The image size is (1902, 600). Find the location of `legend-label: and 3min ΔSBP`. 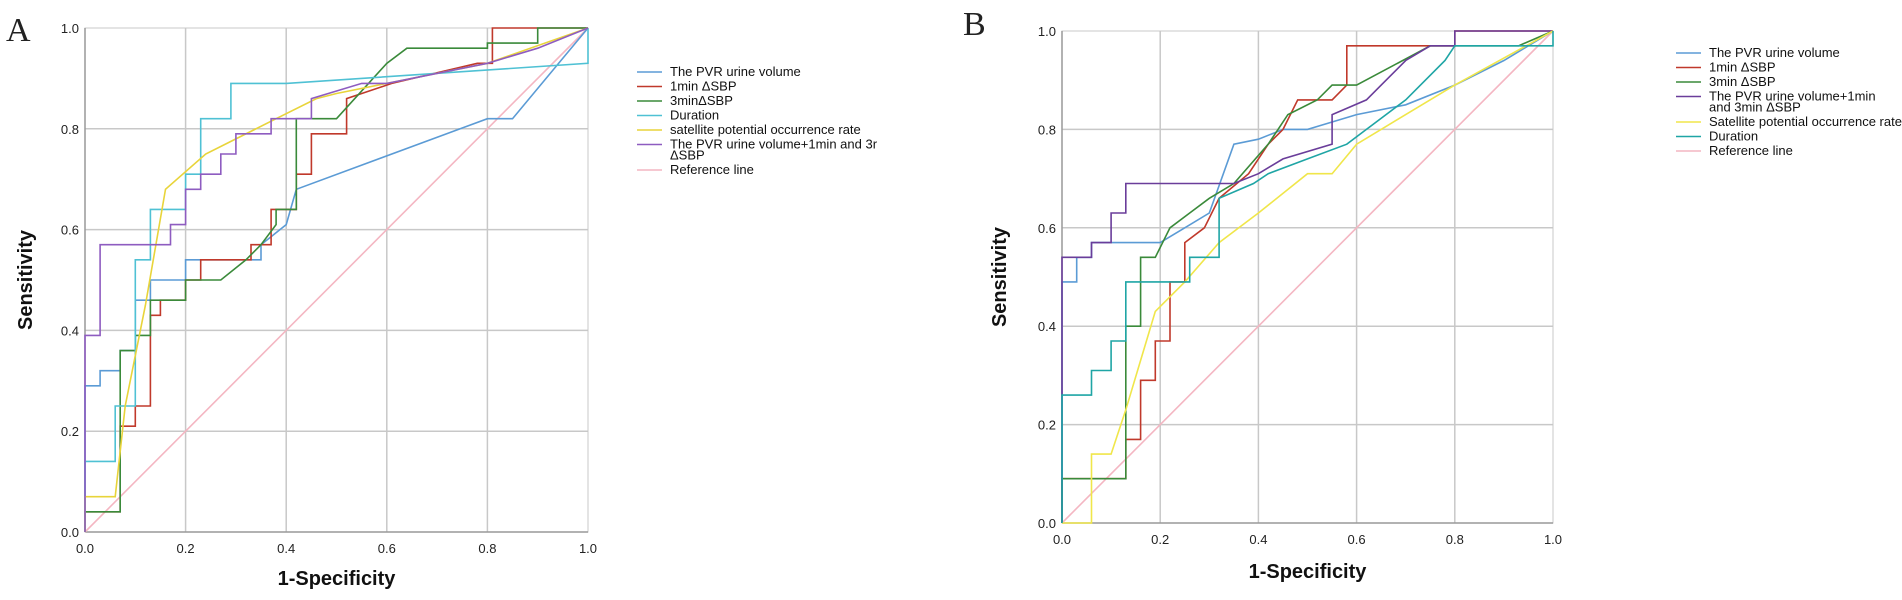

legend-label: and 3min ΔSBP is located at coordinates (1755, 107).